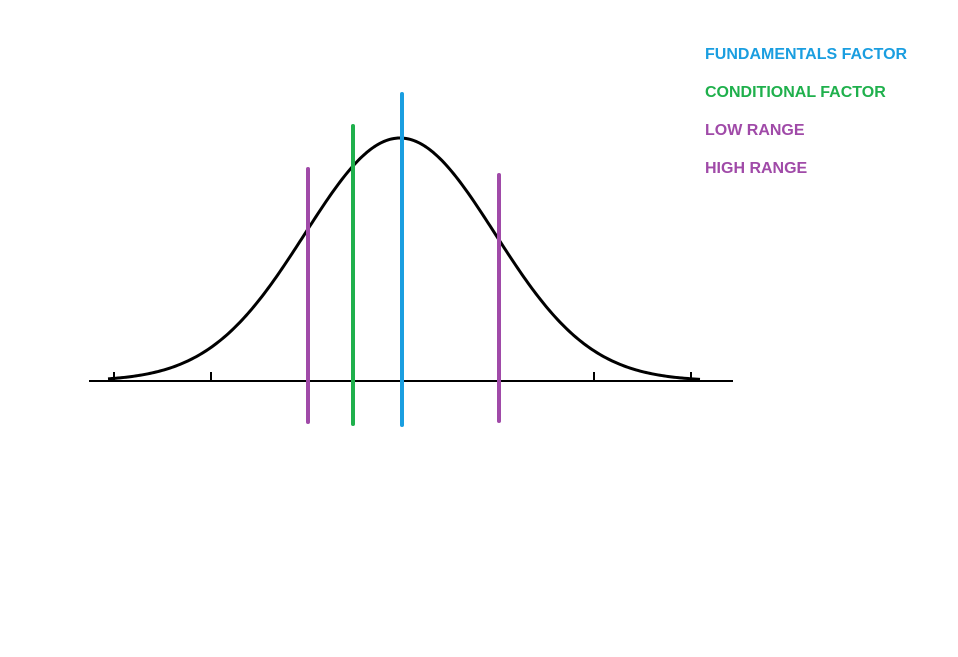 This screenshot has width=958, height=657. Describe the element at coordinates (756, 168) in the screenshot. I see `legend-item-high-range: HIGH RANGE` at that location.